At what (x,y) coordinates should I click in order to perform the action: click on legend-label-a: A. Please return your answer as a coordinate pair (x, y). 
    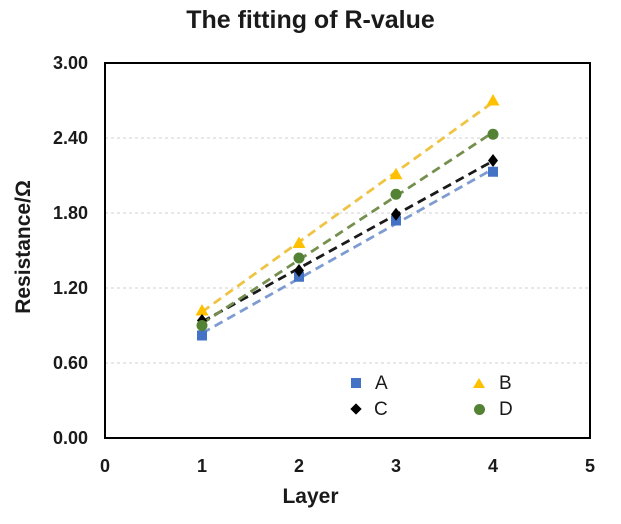
    Looking at the image, I should click on (381, 383).